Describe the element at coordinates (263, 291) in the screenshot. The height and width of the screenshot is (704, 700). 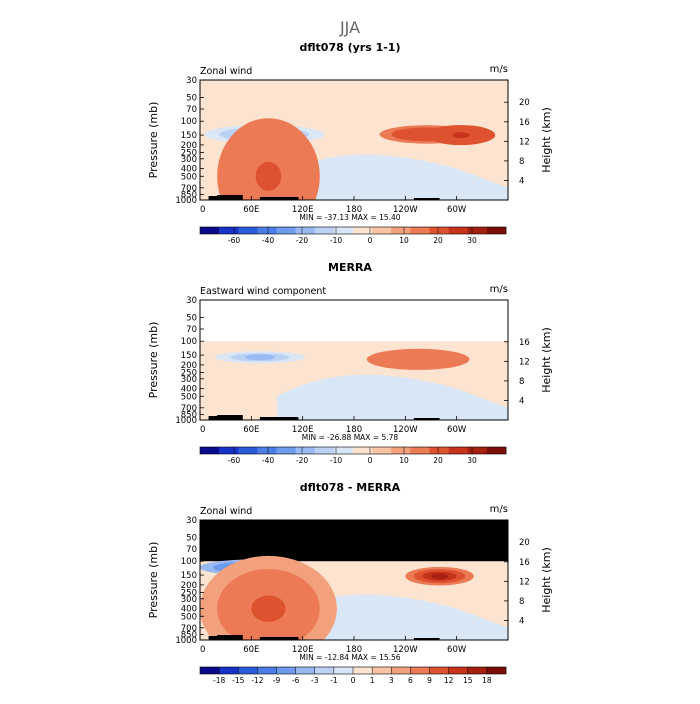
I see `panel-left-label: Eastward wind component` at that location.